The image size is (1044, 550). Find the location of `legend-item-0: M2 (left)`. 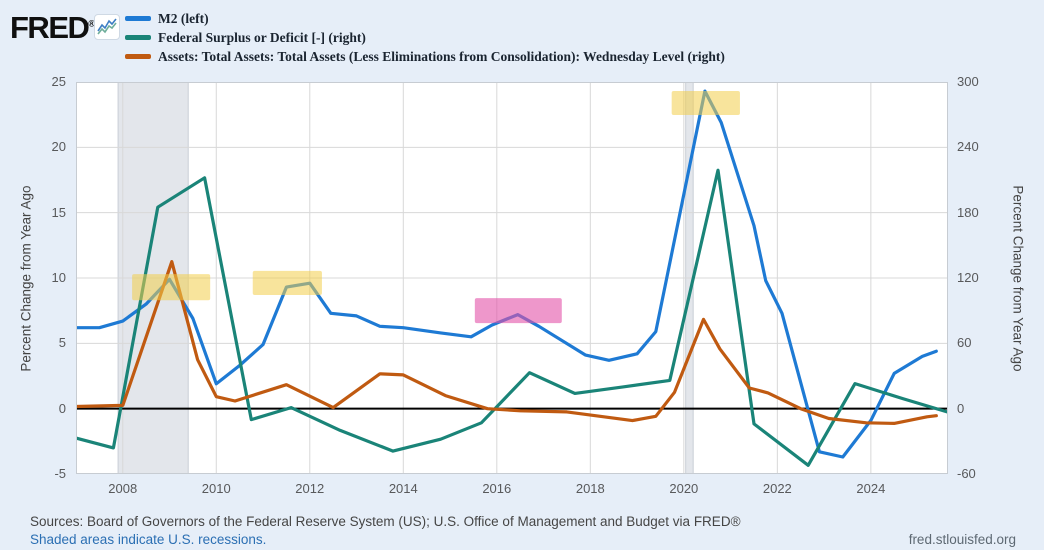

legend-item-0: M2 (left) is located at coordinates (425, 18).